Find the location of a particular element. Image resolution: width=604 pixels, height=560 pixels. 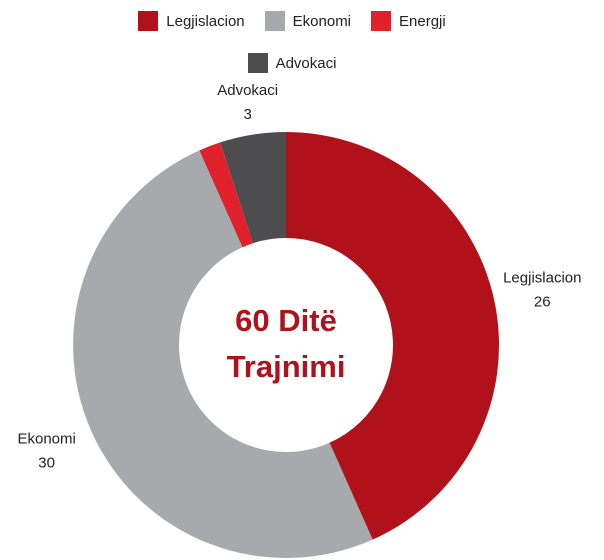

center-text: Trajnimi is located at coordinates (286, 366).